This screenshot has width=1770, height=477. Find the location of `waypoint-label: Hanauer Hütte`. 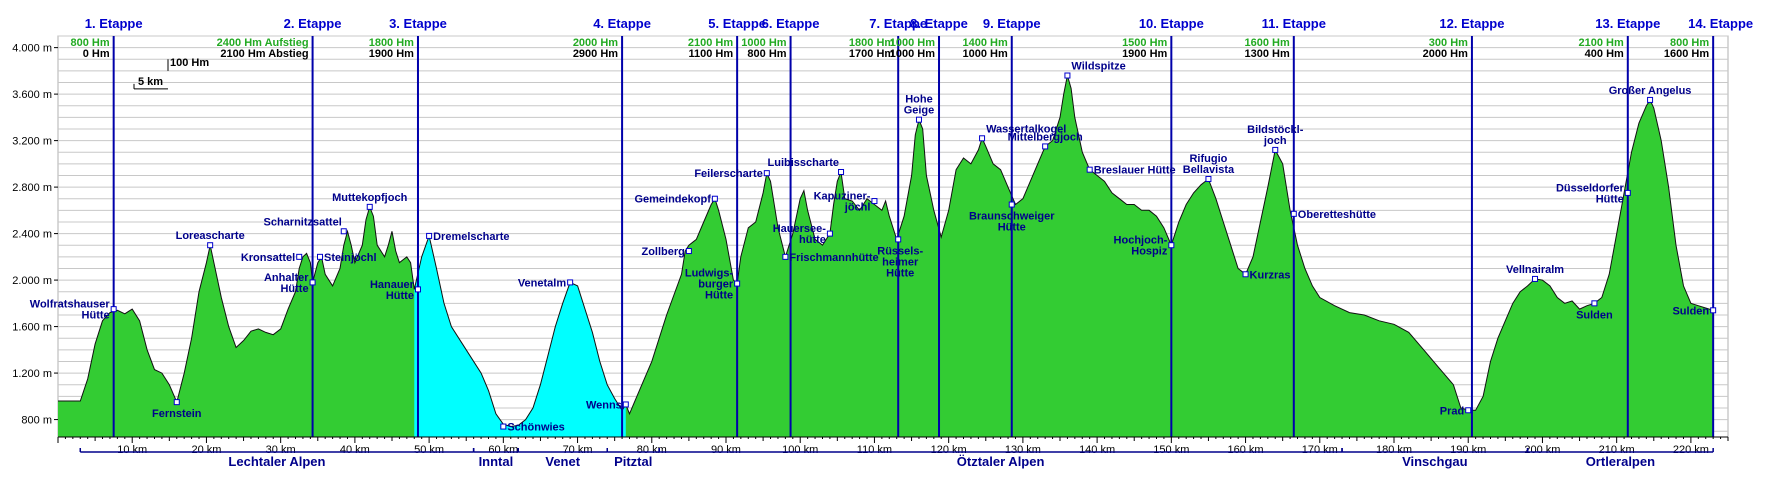

waypoint-label: Hanauer Hütte is located at coordinates (392, 290).